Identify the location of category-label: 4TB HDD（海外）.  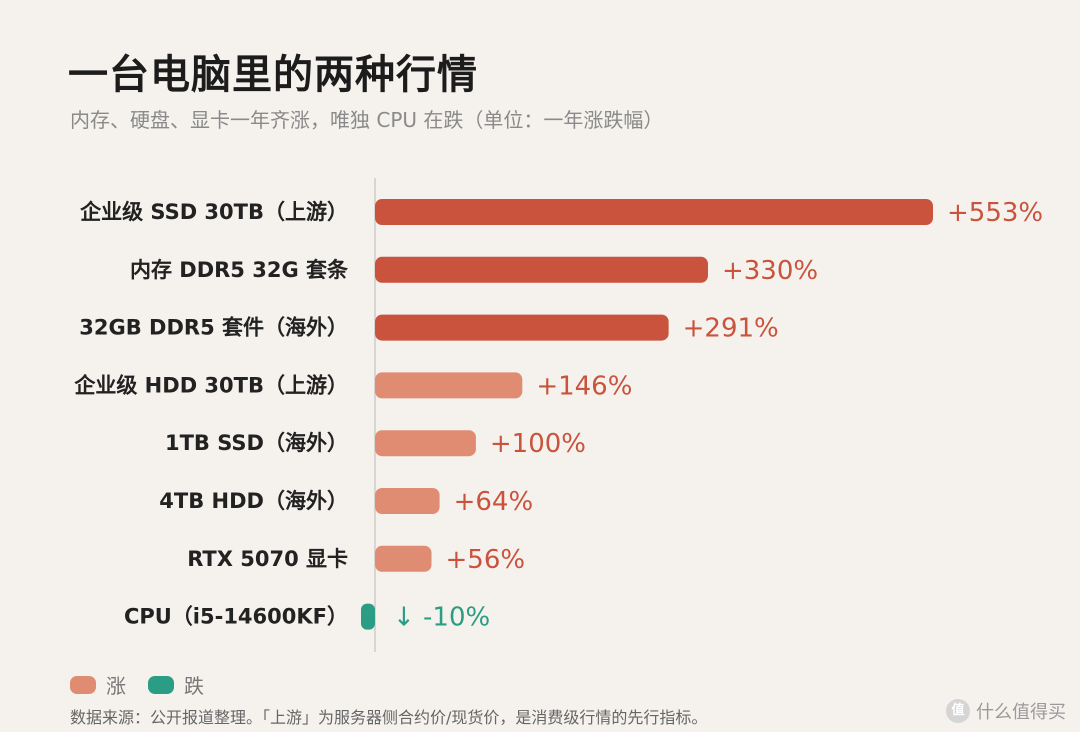
(253, 501).